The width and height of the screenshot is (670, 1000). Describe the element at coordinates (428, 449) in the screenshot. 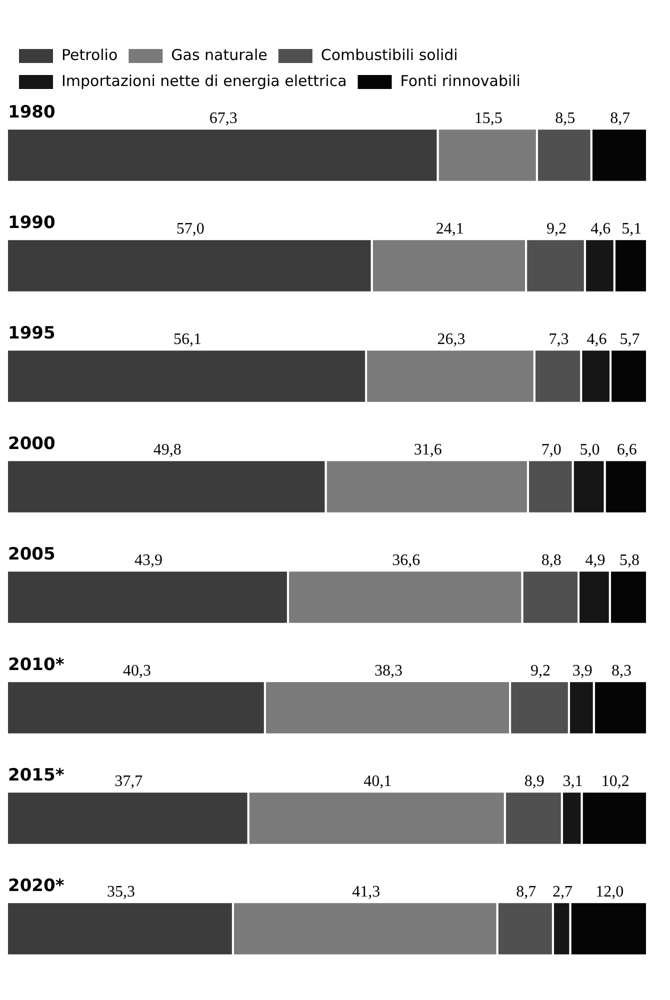

I see `data-label: 31,6` at that location.